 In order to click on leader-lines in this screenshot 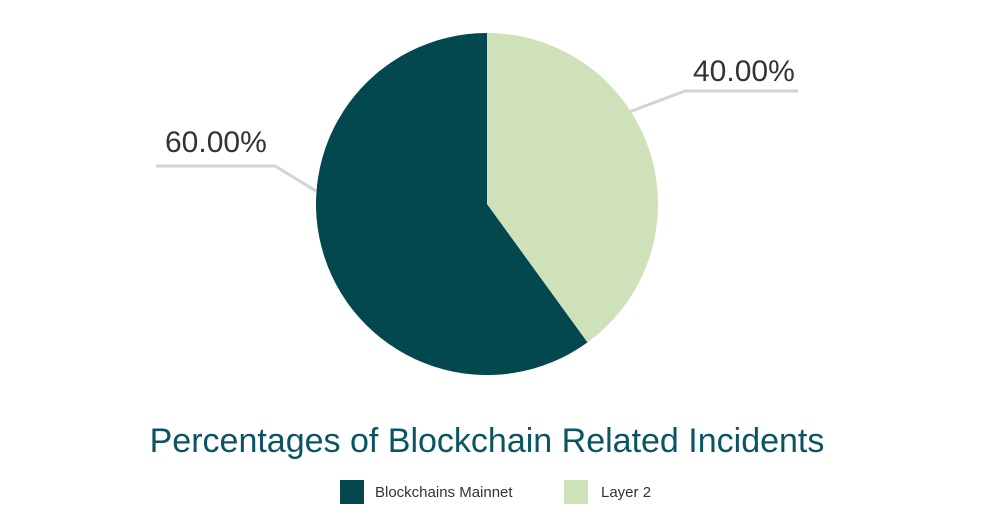, I will do `click(477, 141)`.